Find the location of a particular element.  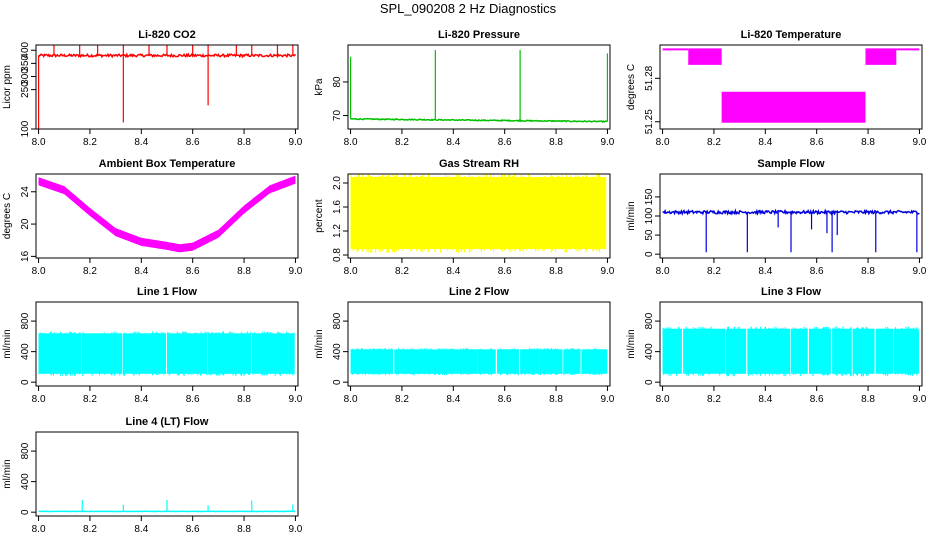

y-tick-label: 800 is located at coordinates (25, 320).